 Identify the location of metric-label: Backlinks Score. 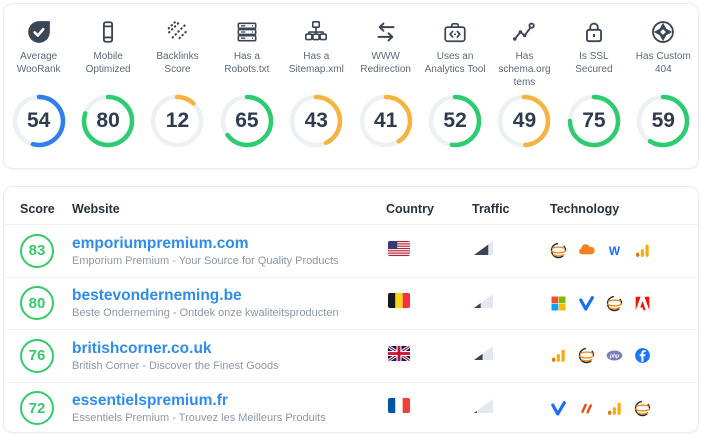
(177, 63).